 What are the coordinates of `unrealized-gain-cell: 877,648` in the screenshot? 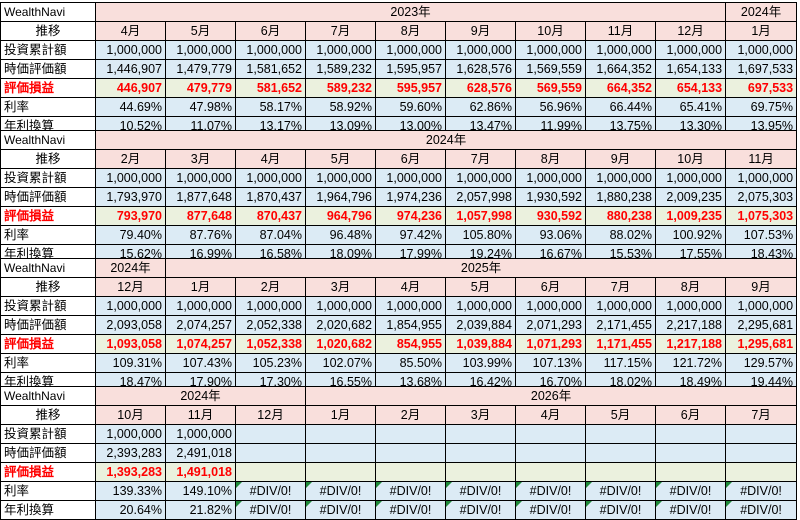 It's located at (200, 216).